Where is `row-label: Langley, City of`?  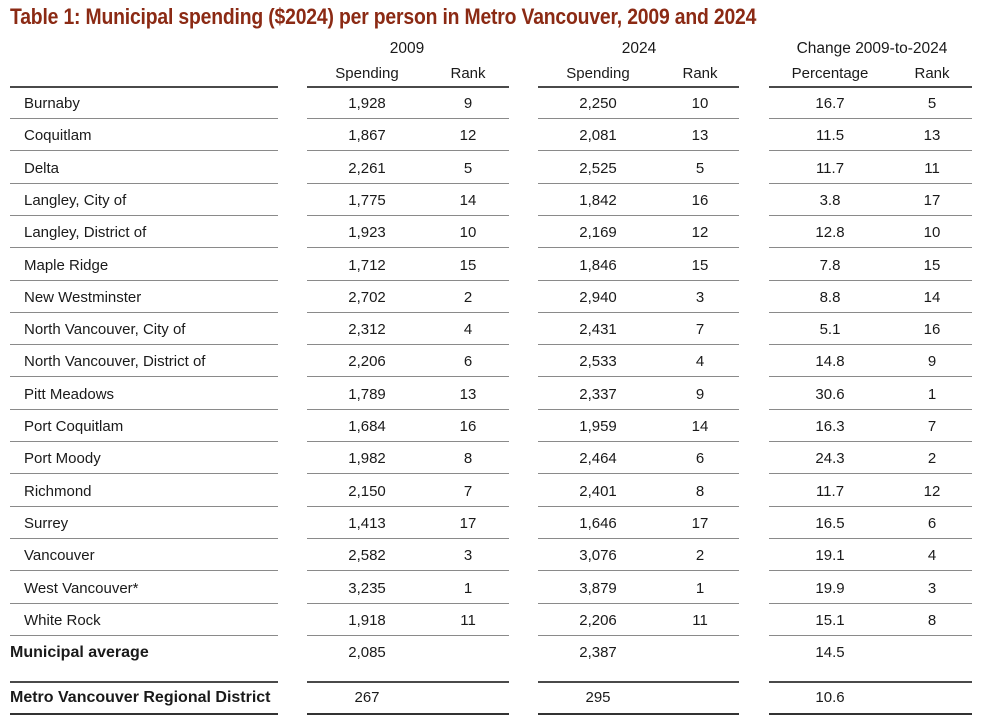 row-label: Langley, City of is located at coordinates (75, 200).